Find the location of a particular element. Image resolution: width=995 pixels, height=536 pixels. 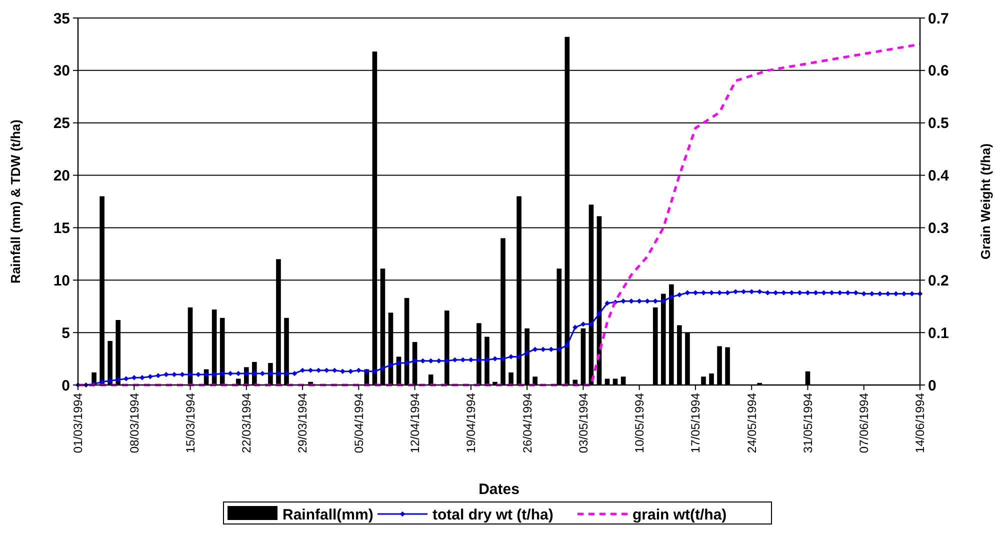

x-tick-label: 19/04/1994 is located at coordinates (471, 423).